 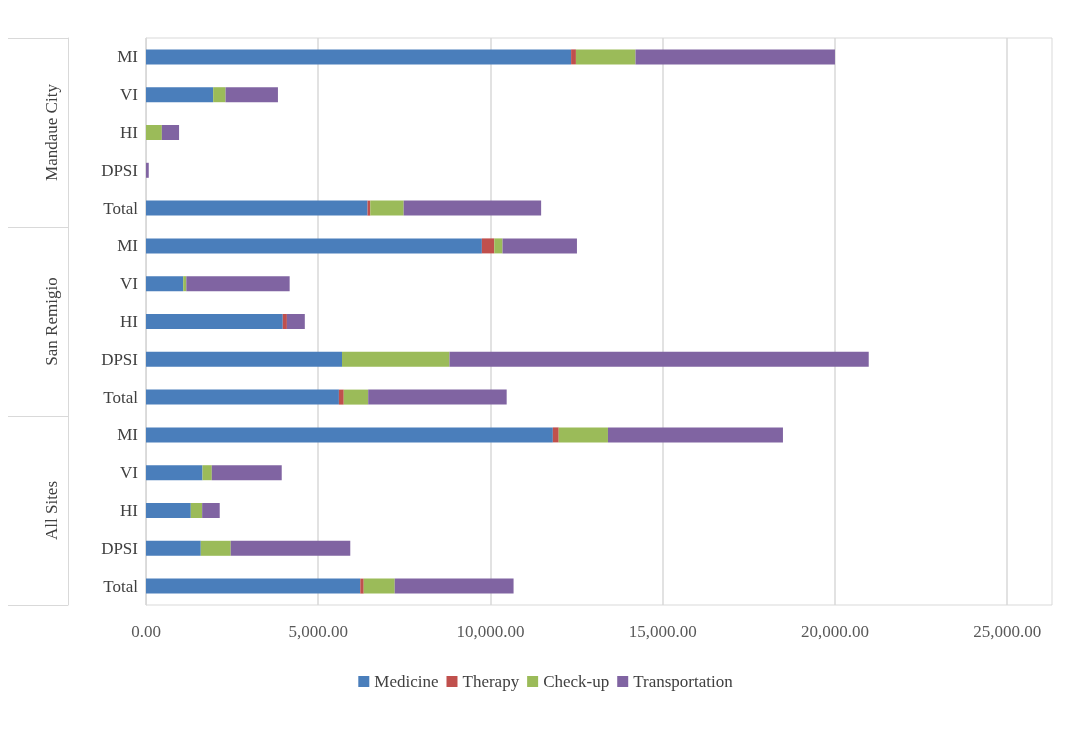 I want to click on legend-label: Check-up, so click(x=576, y=681).